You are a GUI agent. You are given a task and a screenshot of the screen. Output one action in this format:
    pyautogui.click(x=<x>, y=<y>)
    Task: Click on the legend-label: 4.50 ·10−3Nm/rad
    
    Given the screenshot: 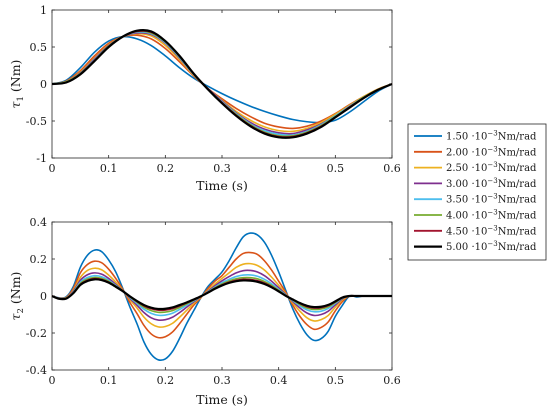 What is the action you would take?
    pyautogui.click(x=491, y=230)
    